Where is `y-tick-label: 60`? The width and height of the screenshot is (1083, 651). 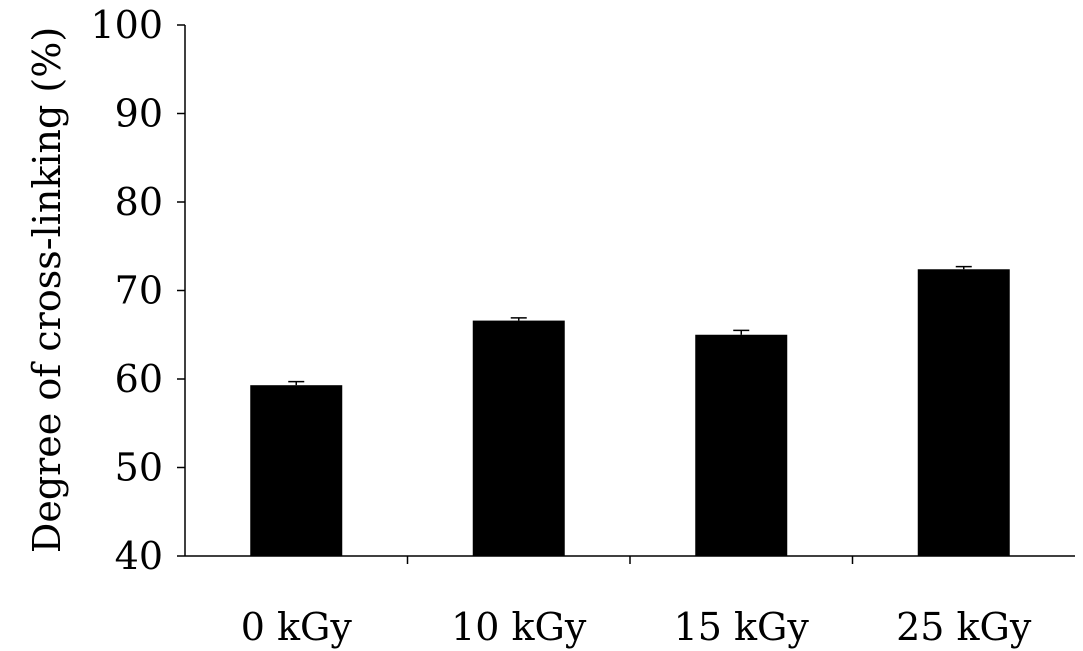
y-tick-label: 60 is located at coordinates (139, 379).